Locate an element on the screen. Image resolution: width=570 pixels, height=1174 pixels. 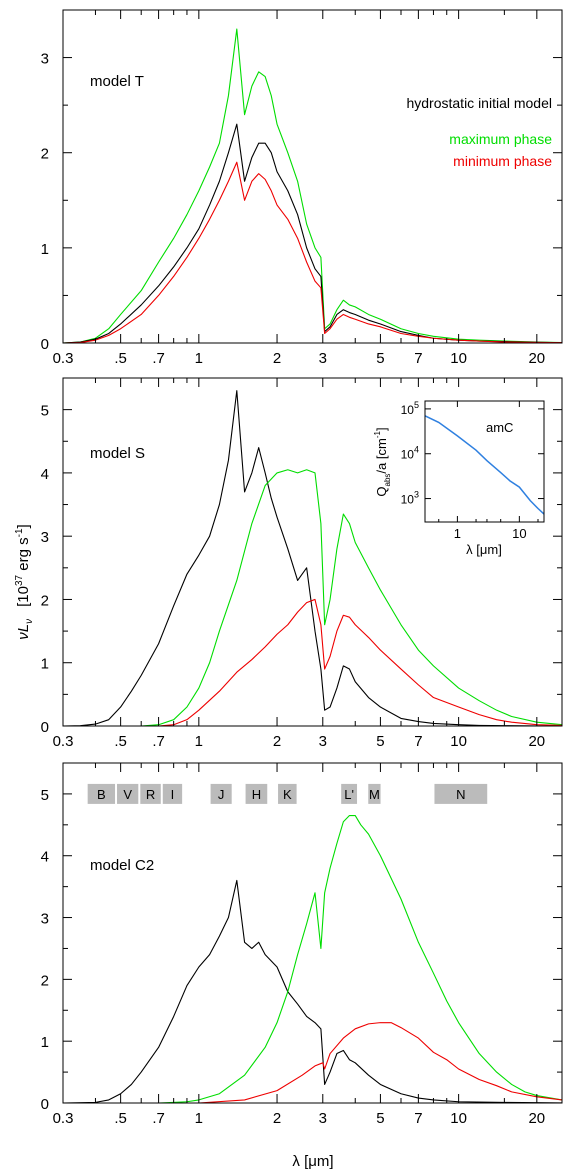
model-label: model T is located at coordinates (117, 81).